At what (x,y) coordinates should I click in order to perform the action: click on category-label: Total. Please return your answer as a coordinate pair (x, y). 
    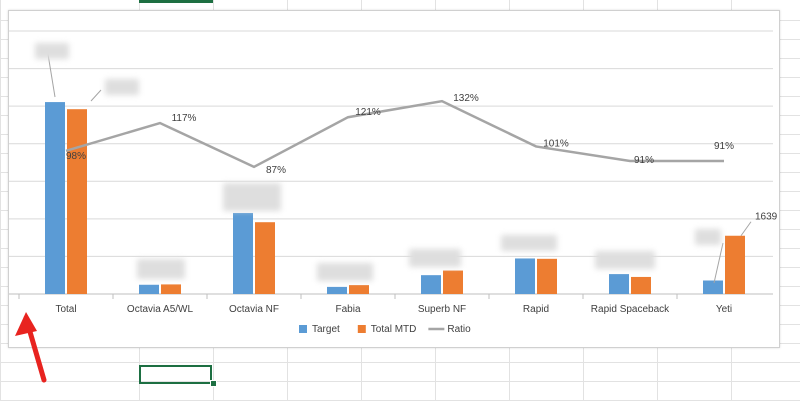
    Looking at the image, I should click on (65, 309).